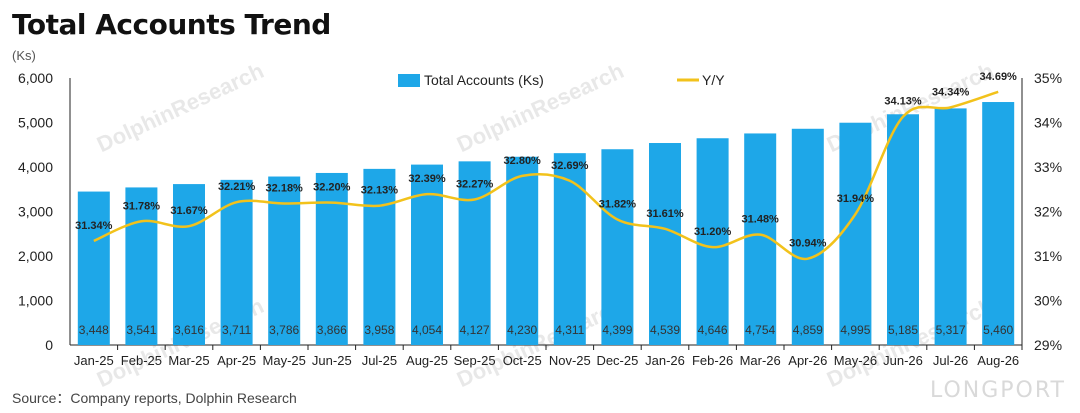 The width and height of the screenshot is (1080, 413). I want to click on bar-value-label: 3,711, so click(236, 330).